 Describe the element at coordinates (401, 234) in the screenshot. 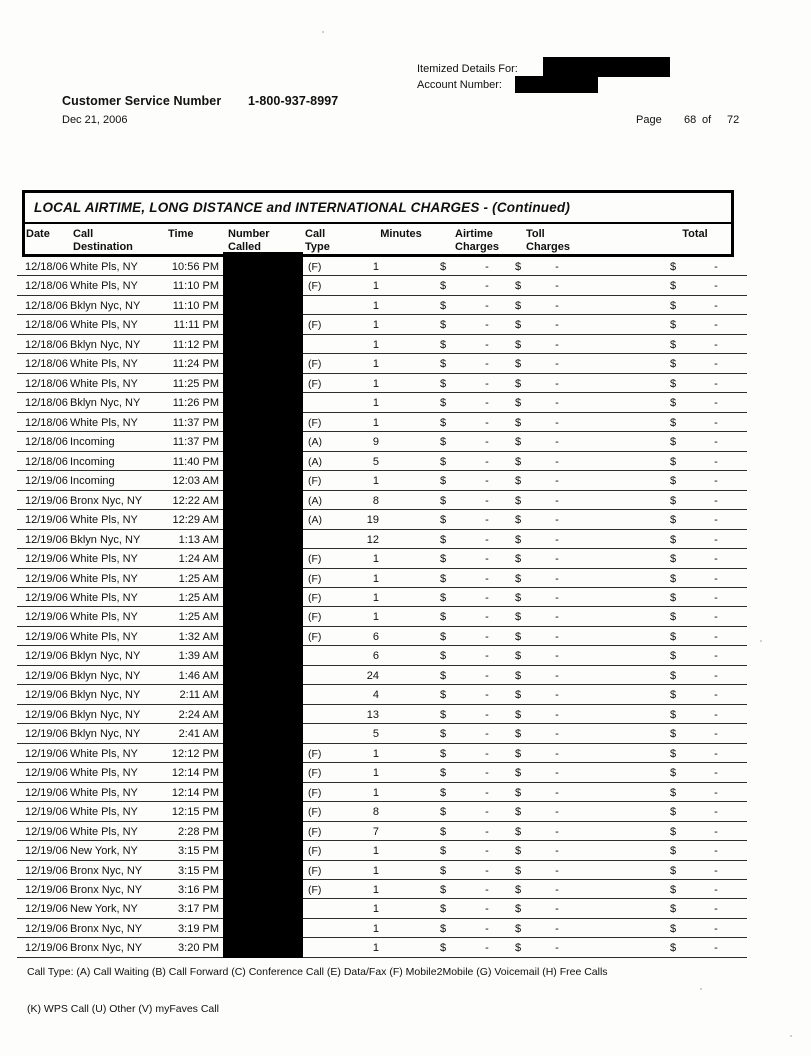

I see `column-header-minutes: Minutes` at that location.